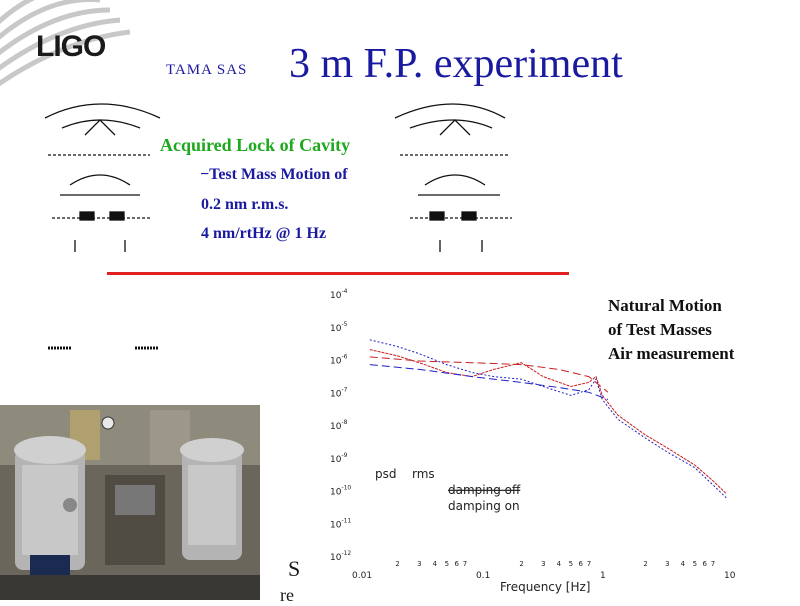  I want to click on caption-line-1: S, so click(294, 568).